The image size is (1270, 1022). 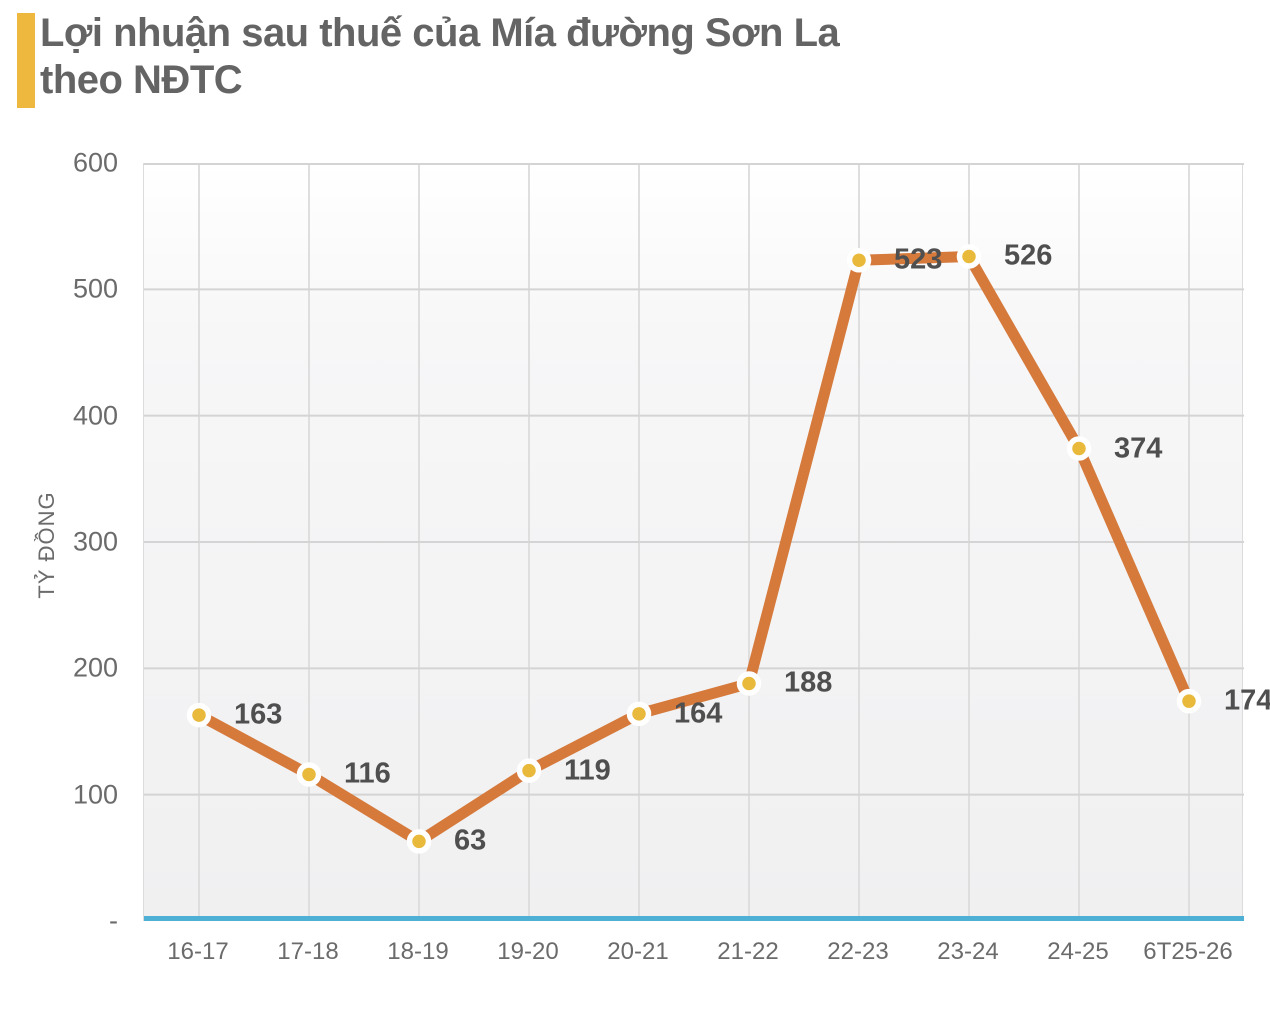 What do you see at coordinates (808, 682) in the screenshot?
I see `data-point-value-label: 188` at bounding box center [808, 682].